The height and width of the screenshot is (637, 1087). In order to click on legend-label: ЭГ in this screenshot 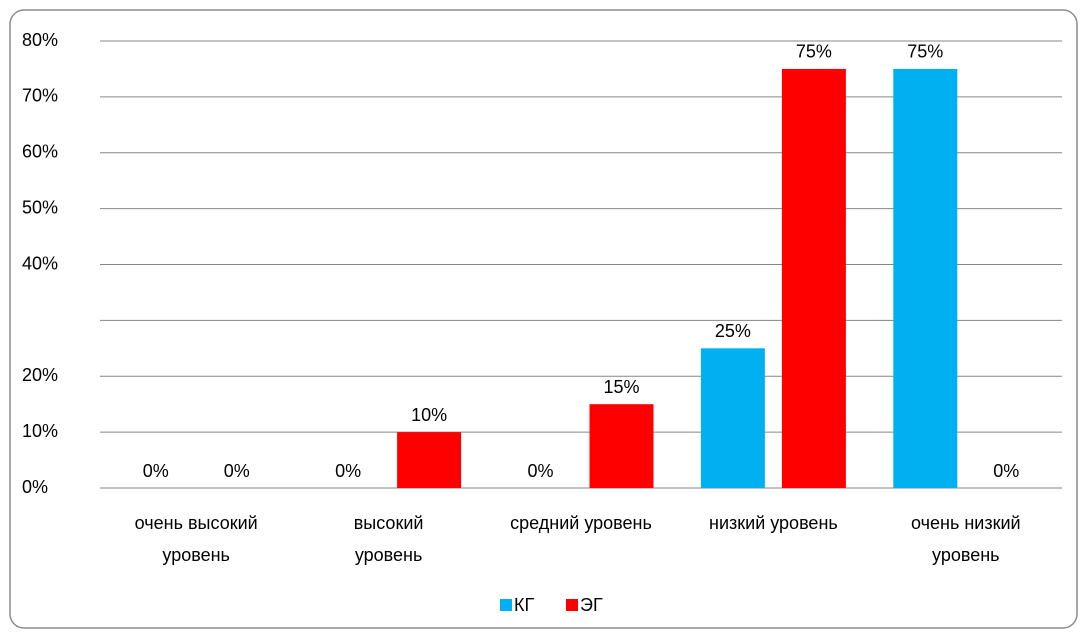, I will do `click(591, 605)`.